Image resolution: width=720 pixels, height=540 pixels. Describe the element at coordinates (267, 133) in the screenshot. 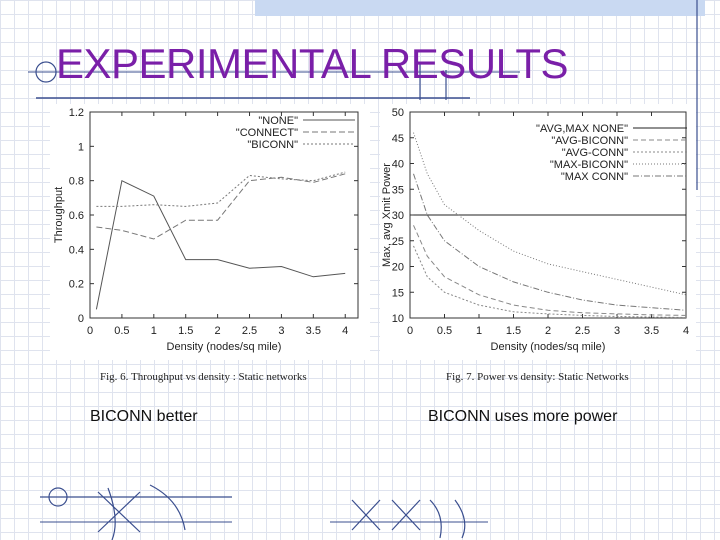

I see `legend-label-1: "CONNECT"` at that location.